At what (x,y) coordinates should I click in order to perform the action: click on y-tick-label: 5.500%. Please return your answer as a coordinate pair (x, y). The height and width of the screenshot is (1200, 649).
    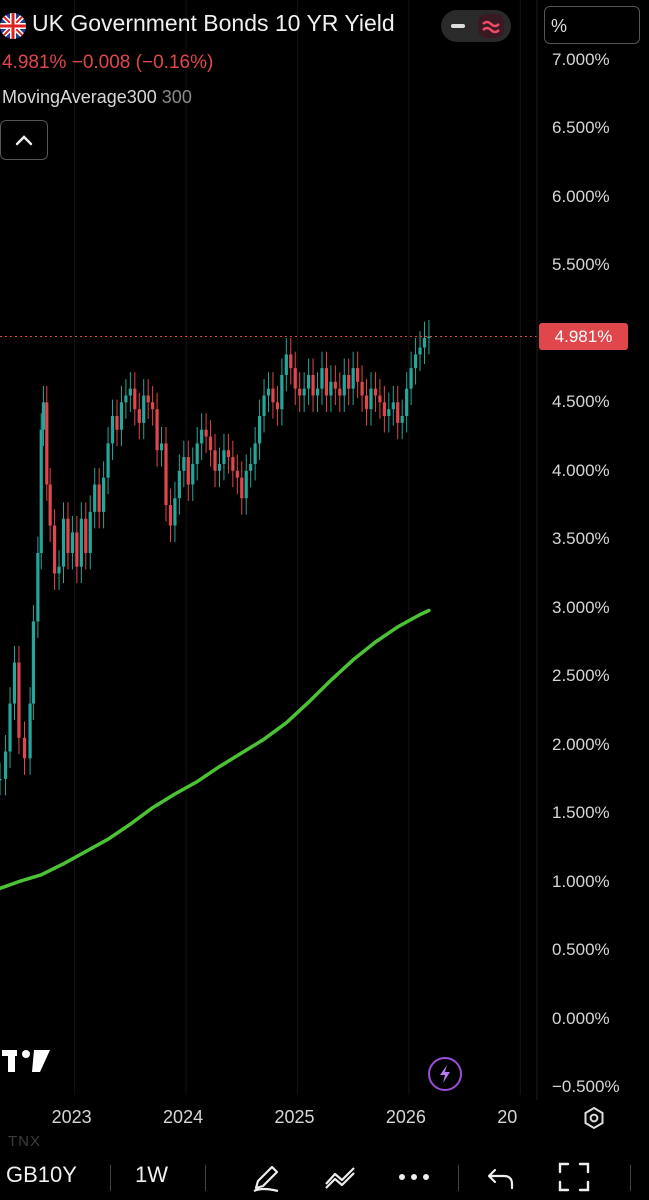
    Looking at the image, I should click on (581, 265).